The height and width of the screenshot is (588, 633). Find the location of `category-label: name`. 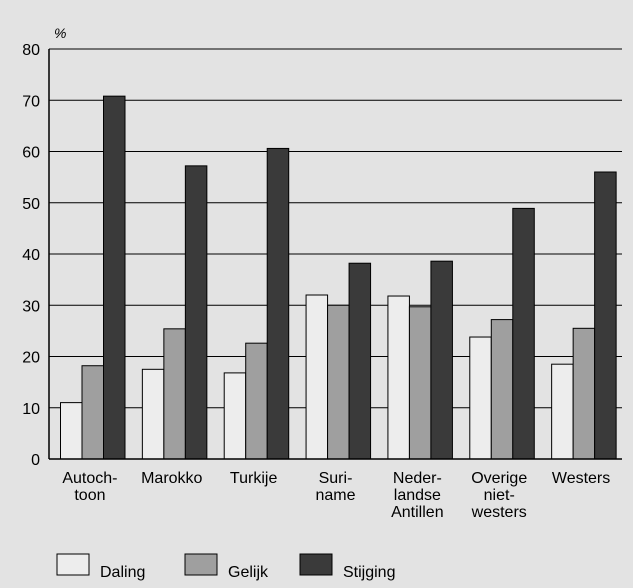

category-label: name is located at coordinates (335, 495).